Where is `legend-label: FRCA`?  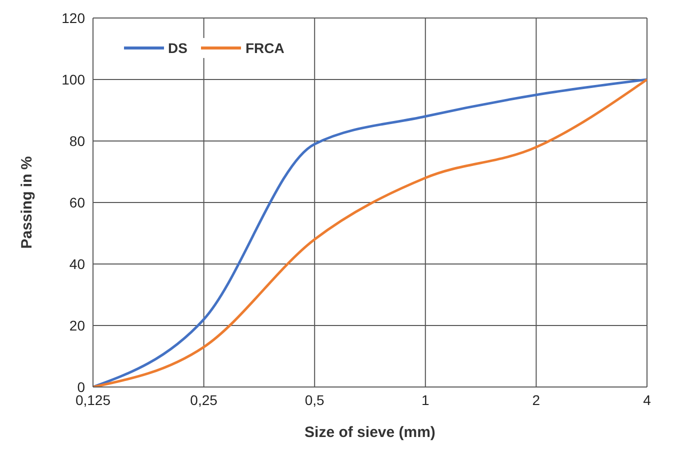 legend-label: FRCA is located at coordinates (264, 48).